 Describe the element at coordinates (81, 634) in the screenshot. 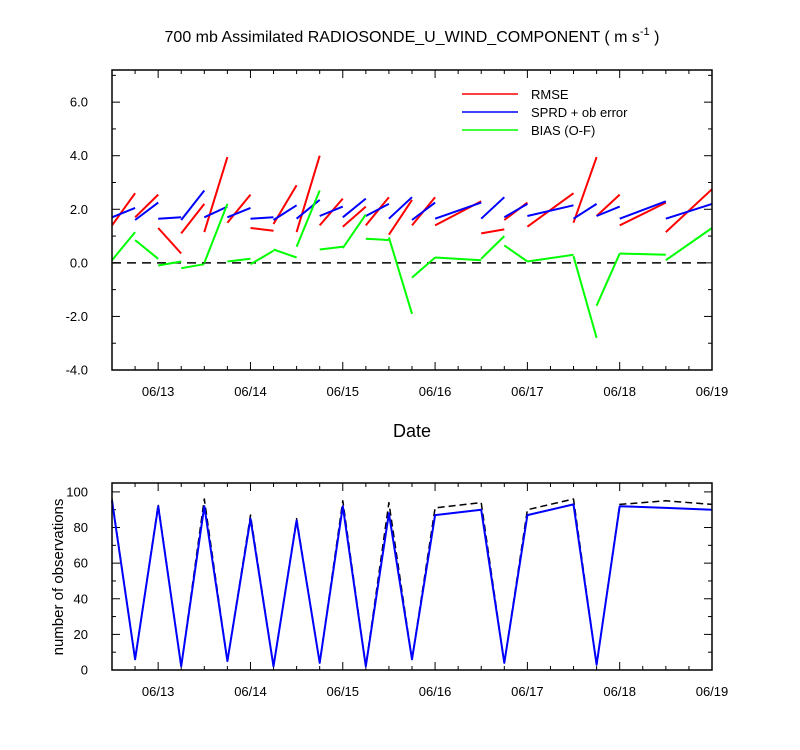

I see `bottom-y-tick-label: 20` at that location.